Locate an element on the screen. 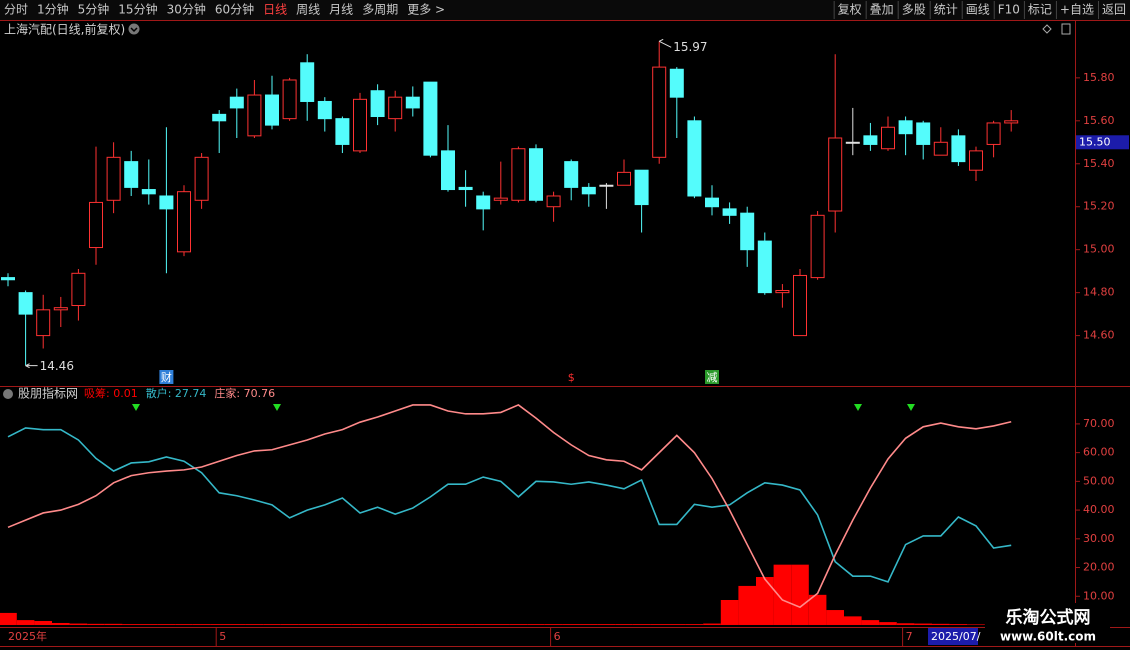 The image size is (1130, 650). toolbar-tab: 60分钟 is located at coordinates (234, 9).